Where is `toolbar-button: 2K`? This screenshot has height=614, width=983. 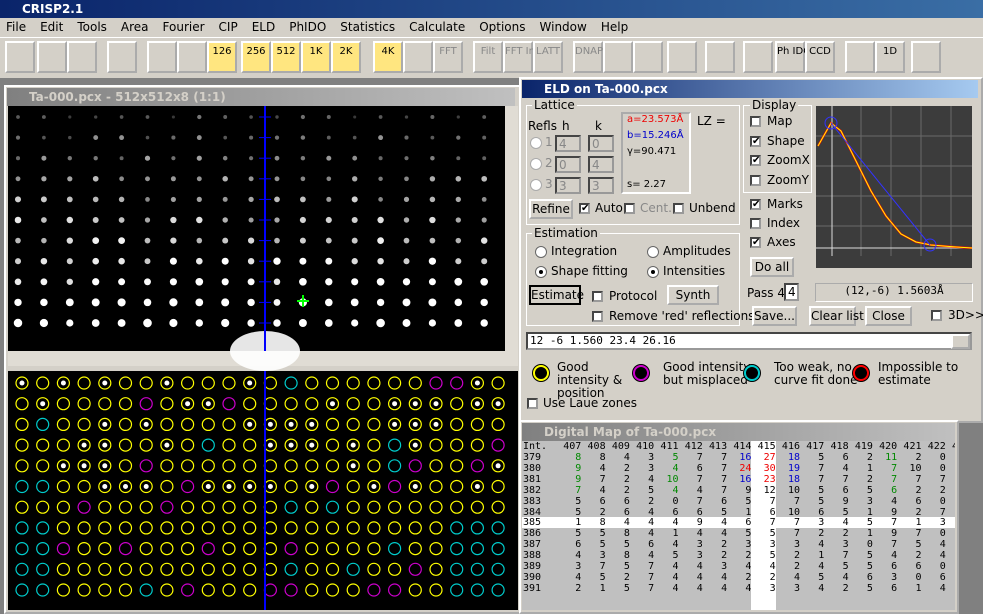 toolbar-button: 2K is located at coordinates (346, 57).